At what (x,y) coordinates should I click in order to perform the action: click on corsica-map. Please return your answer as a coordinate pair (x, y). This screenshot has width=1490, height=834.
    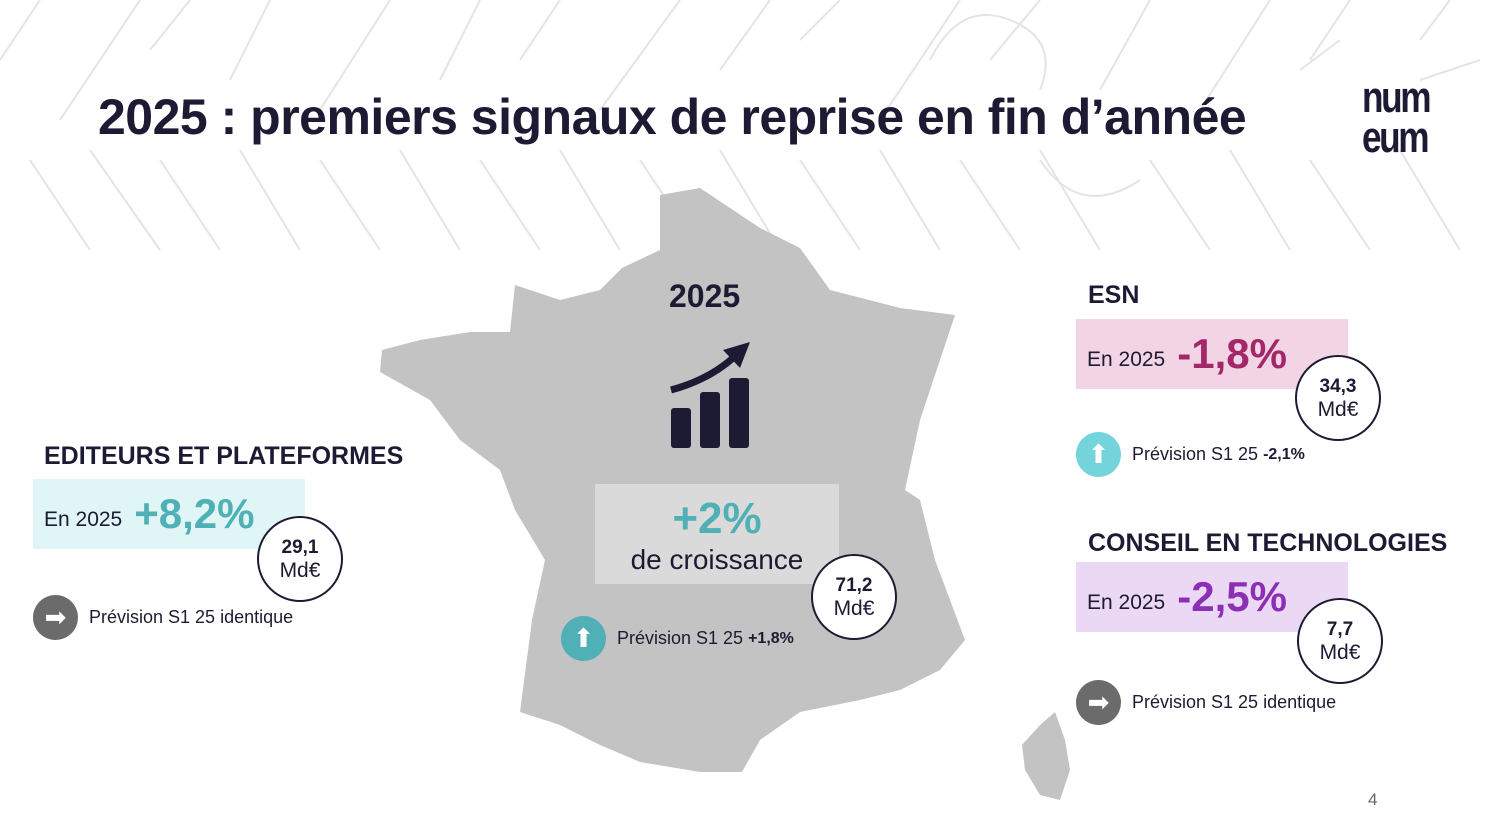
    Looking at the image, I should click on (1046, 756).